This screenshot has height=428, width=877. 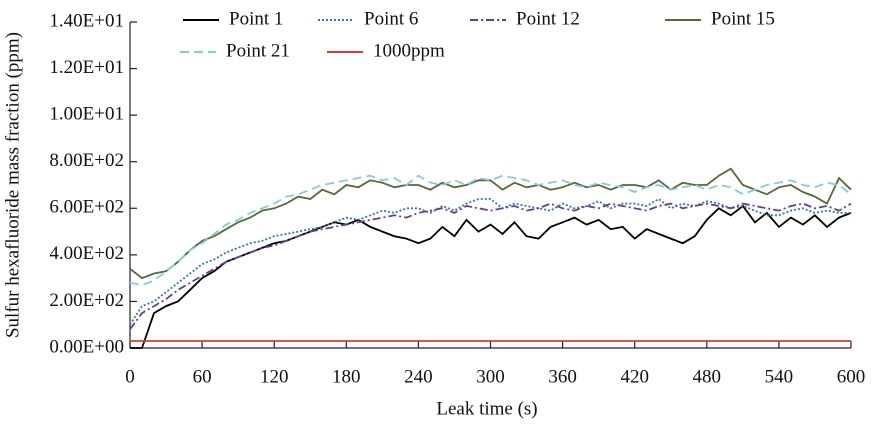 What do you see at coordinates (490, 376) in the screenshot?
I see `x-tick-label: 300` at bounding box center [490, 376].